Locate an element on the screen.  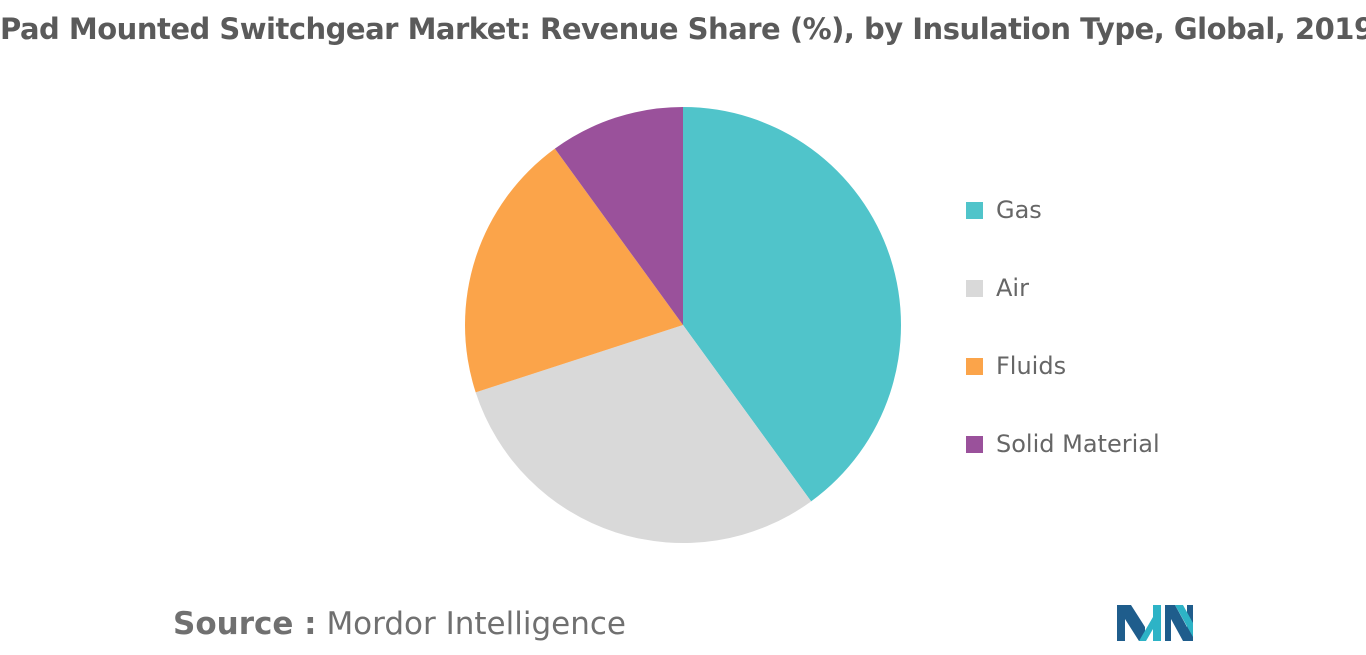
legend-swatch-solid-material is located at coordinates (974, 444).